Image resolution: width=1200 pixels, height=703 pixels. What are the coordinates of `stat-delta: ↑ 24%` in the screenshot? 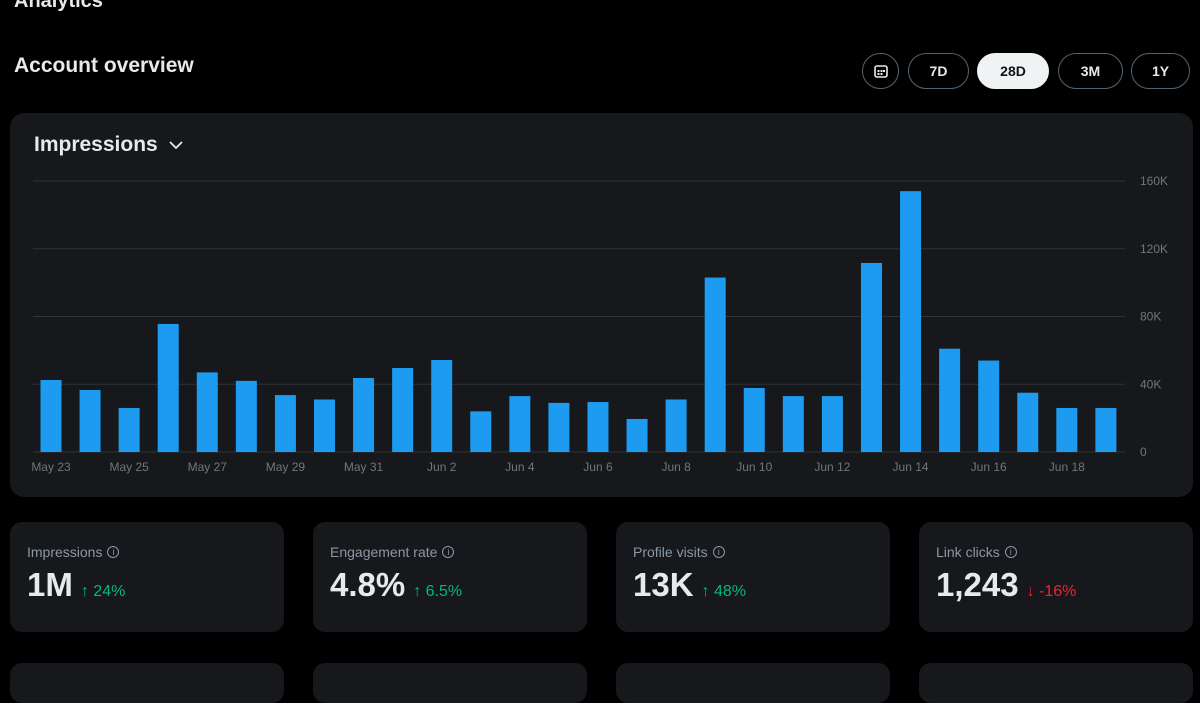 It's located at (103, 592).